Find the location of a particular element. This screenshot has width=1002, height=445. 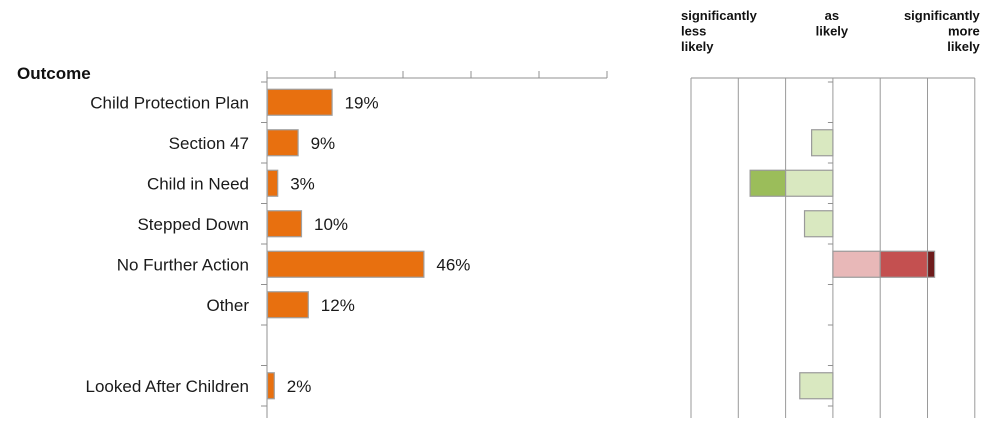

value-label: 9% is located at coordinates (323, 143).